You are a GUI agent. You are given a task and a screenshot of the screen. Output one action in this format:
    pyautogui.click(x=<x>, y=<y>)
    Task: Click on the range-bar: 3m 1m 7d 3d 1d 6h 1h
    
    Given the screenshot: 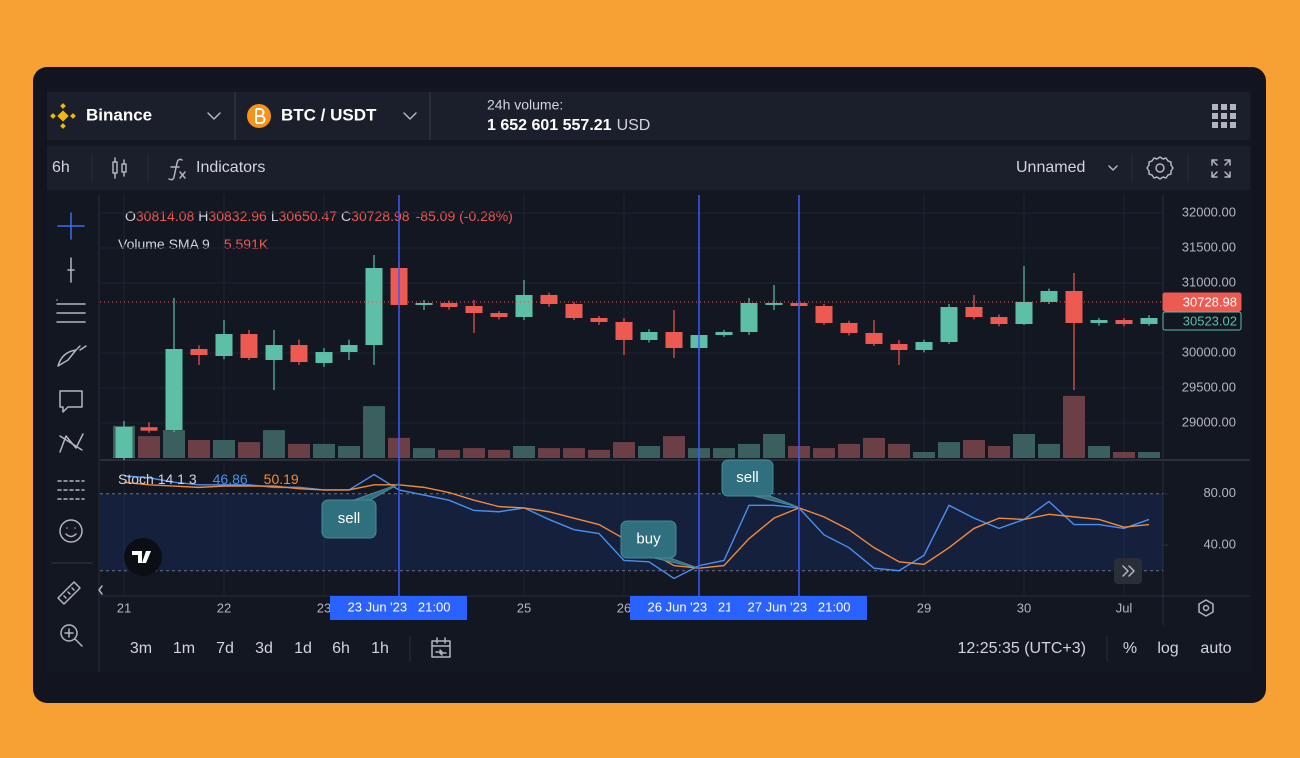 What is the action you would take?
    pyautogui.click(x=259, y=648)
    